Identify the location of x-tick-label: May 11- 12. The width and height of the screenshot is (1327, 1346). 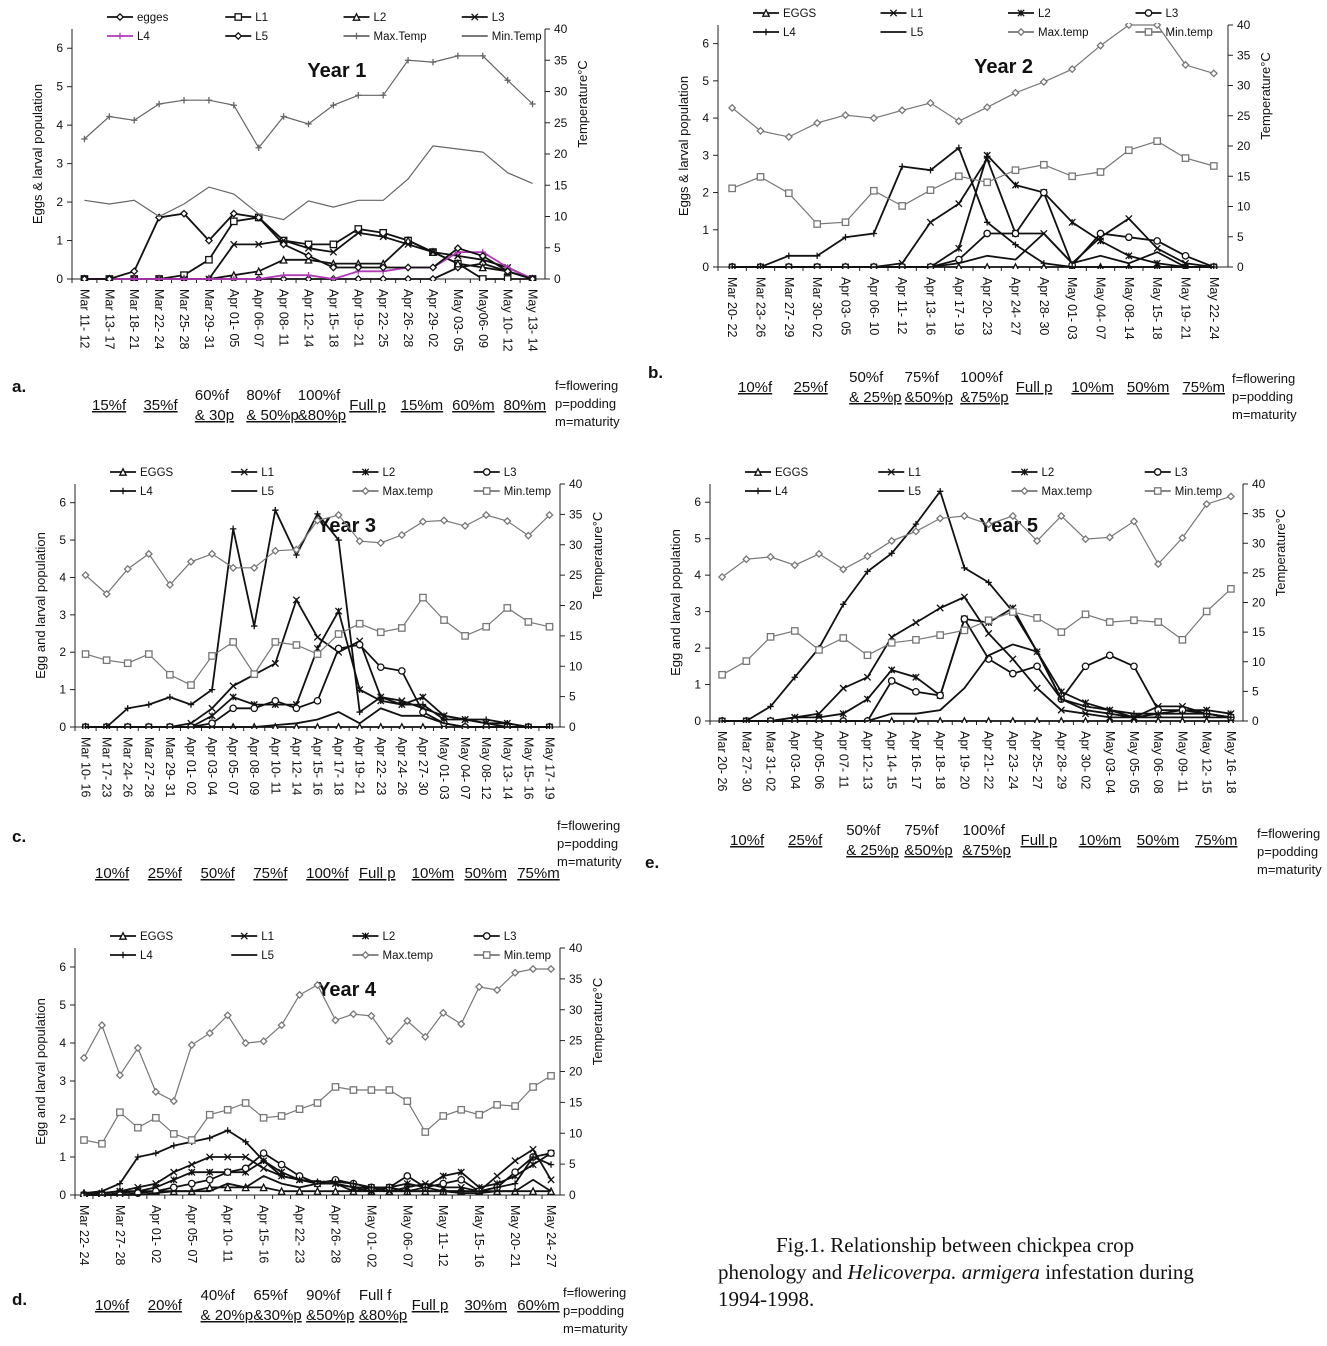
(443, 1236).